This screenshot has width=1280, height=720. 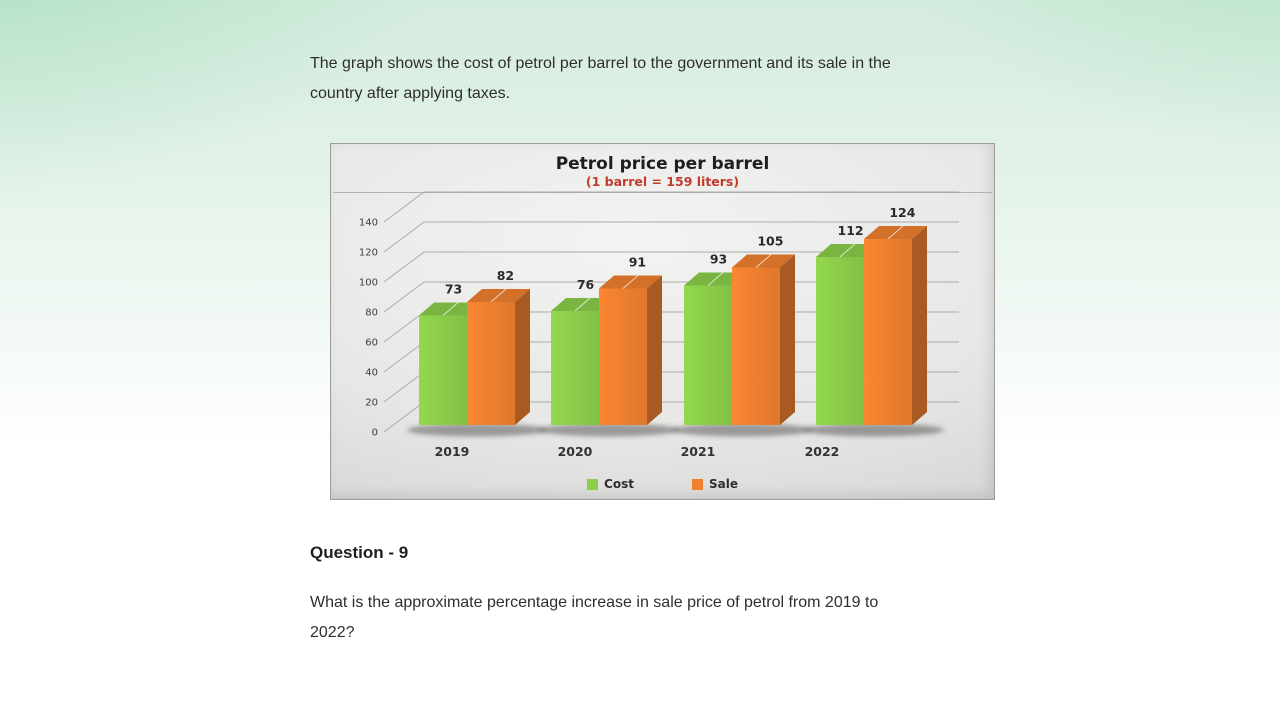 What do you see at coordinates (770, 241) in the screenshot?
I see `svg-text: 105` at bounding box center [770, 241].